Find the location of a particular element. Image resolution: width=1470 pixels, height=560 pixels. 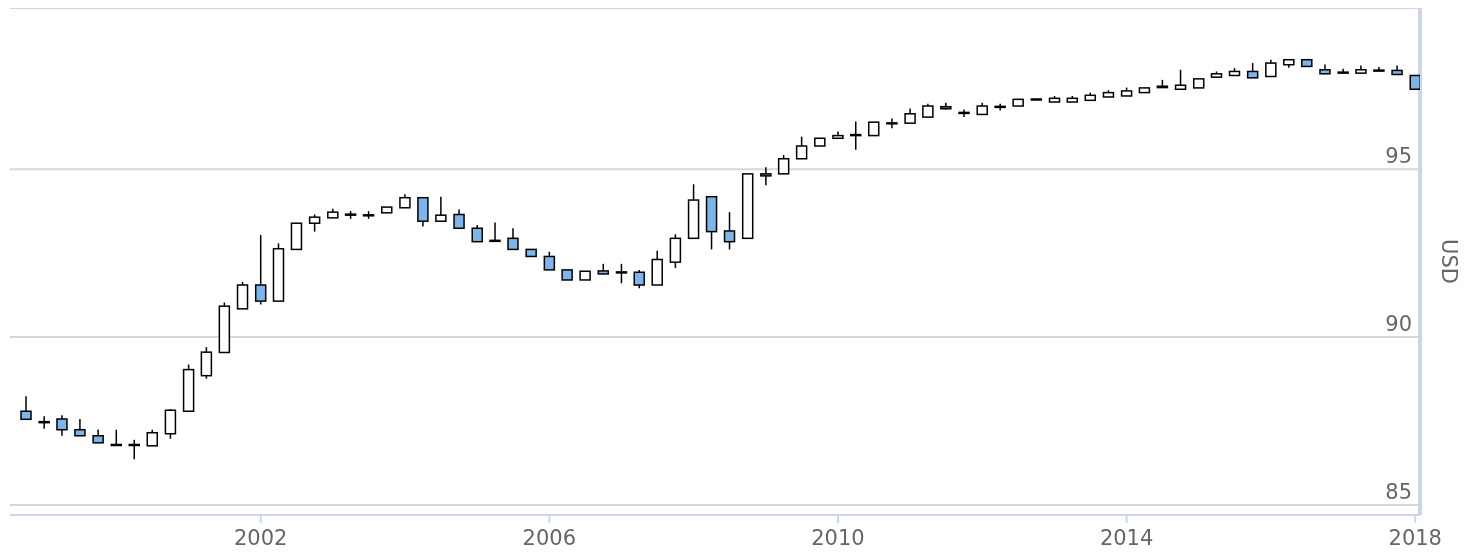

x-tick-label: 2018 is located at coordinates (1415, 538).